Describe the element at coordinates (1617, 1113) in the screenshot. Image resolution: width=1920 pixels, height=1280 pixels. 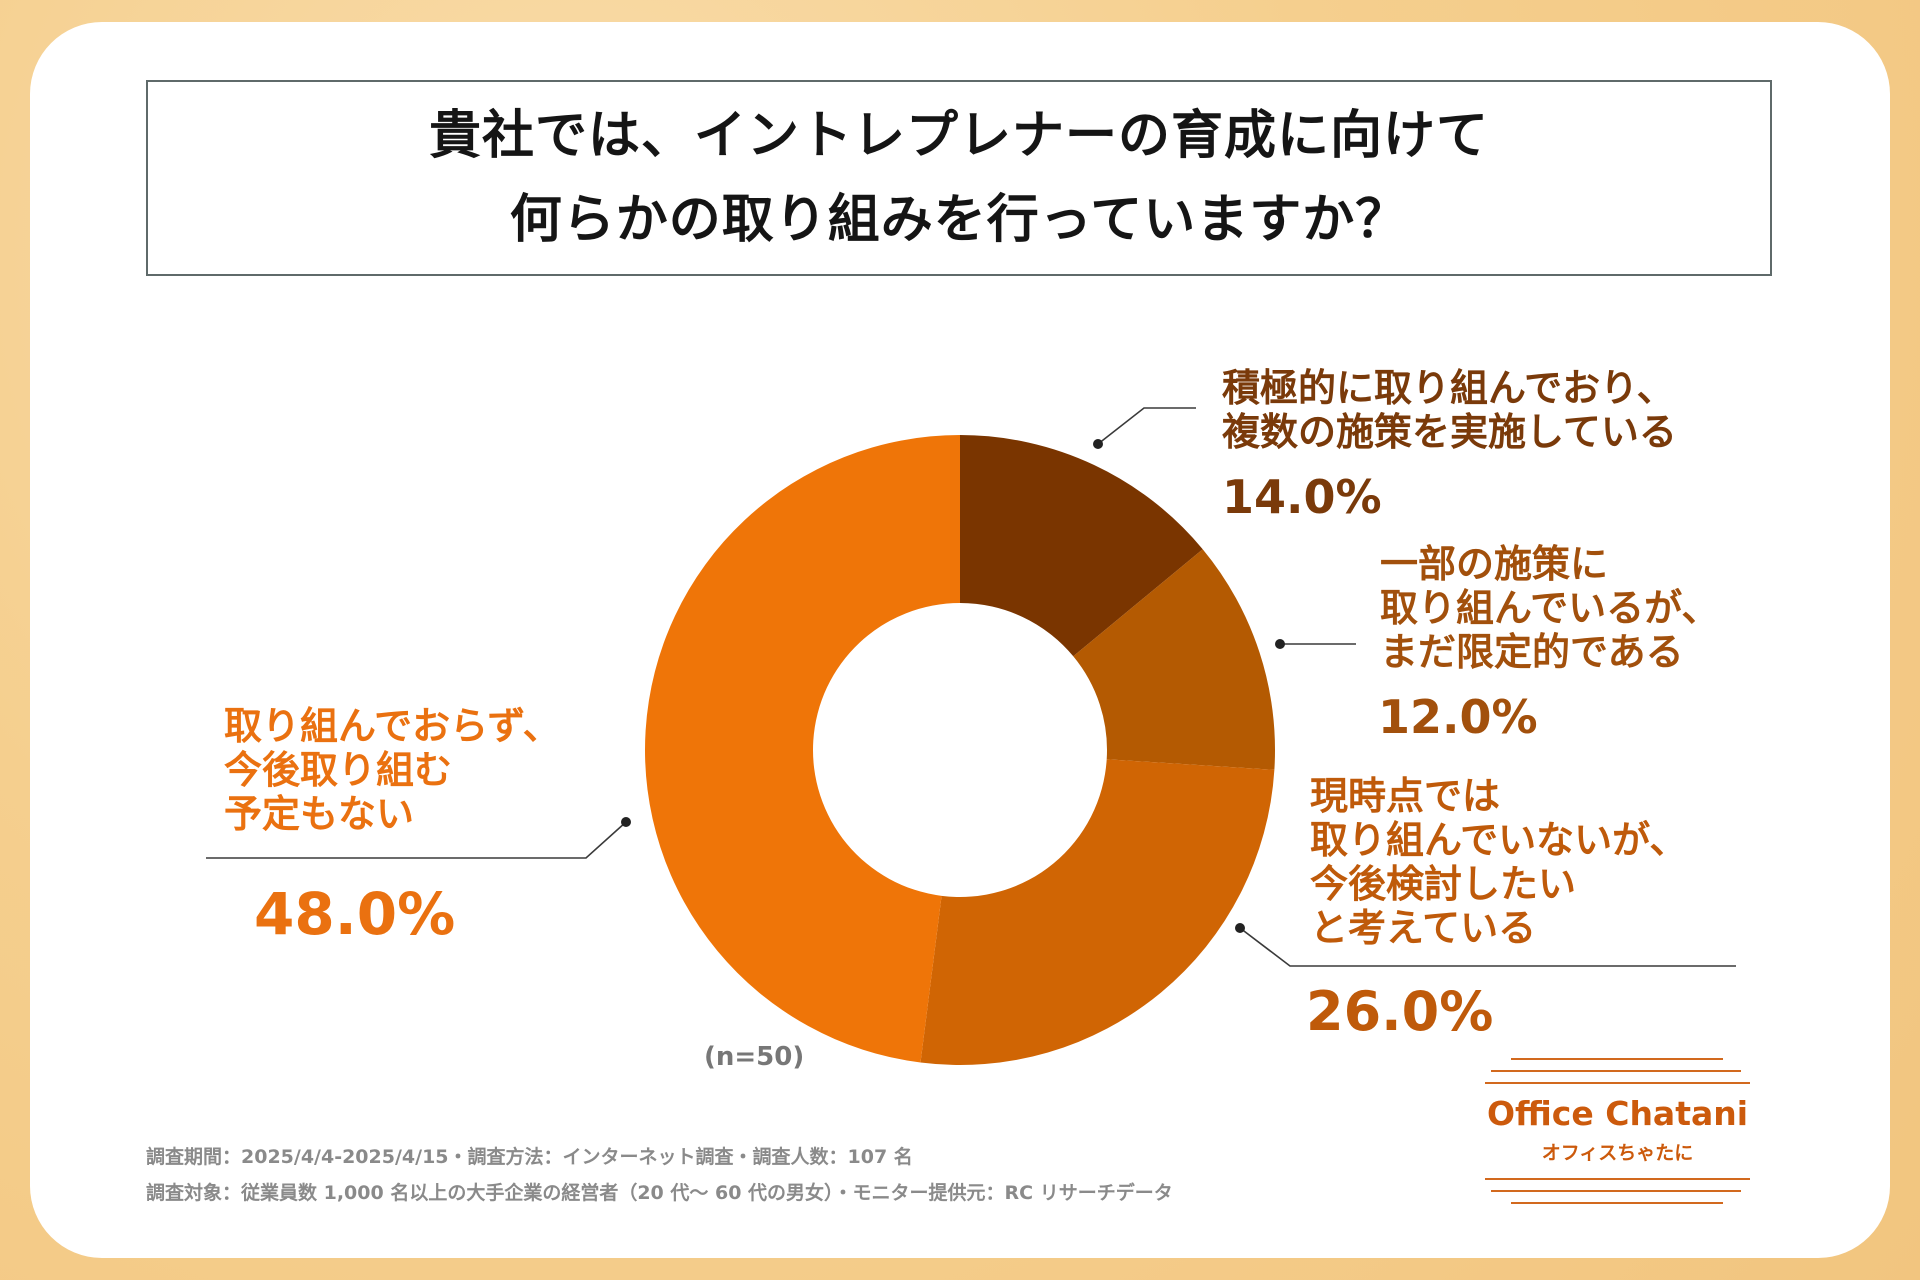
I see `logo-text-en: Office Chatani` at that location.